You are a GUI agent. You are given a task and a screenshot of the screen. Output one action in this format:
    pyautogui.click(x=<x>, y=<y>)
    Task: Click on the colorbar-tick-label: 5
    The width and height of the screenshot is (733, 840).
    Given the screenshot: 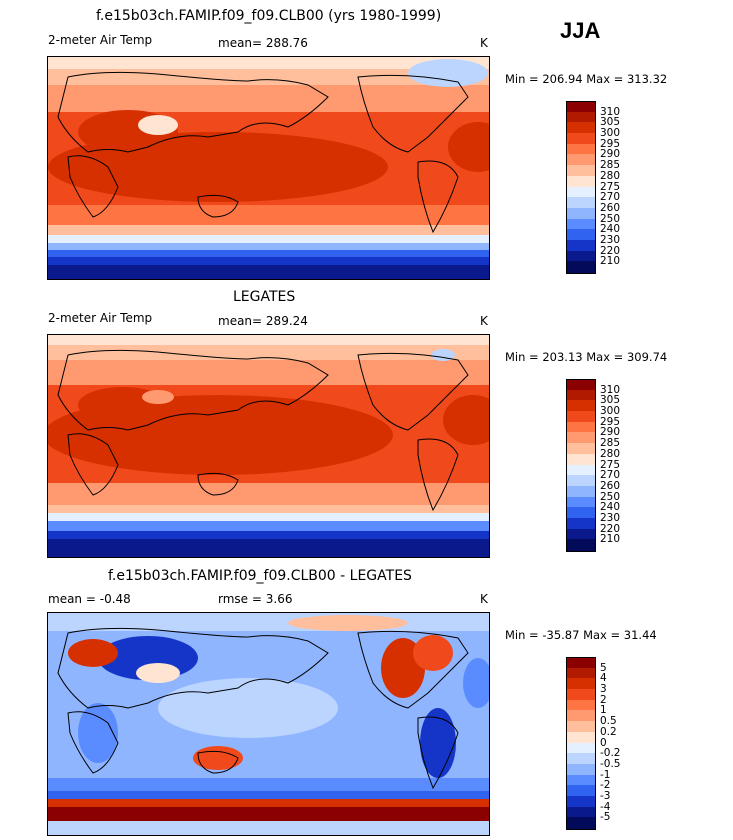 What is the action you would take?
    pyautogui.click(x=603, y=667)
    